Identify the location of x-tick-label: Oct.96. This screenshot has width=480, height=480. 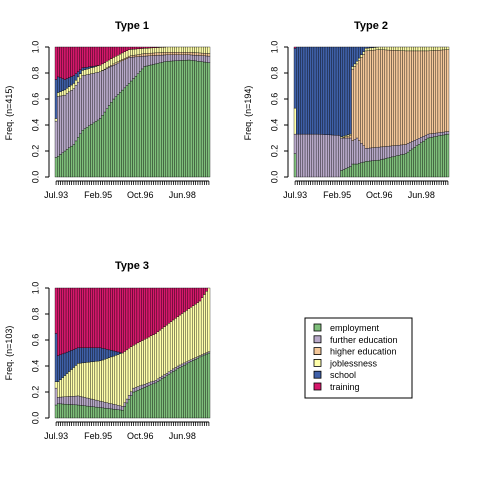
(140, 195).